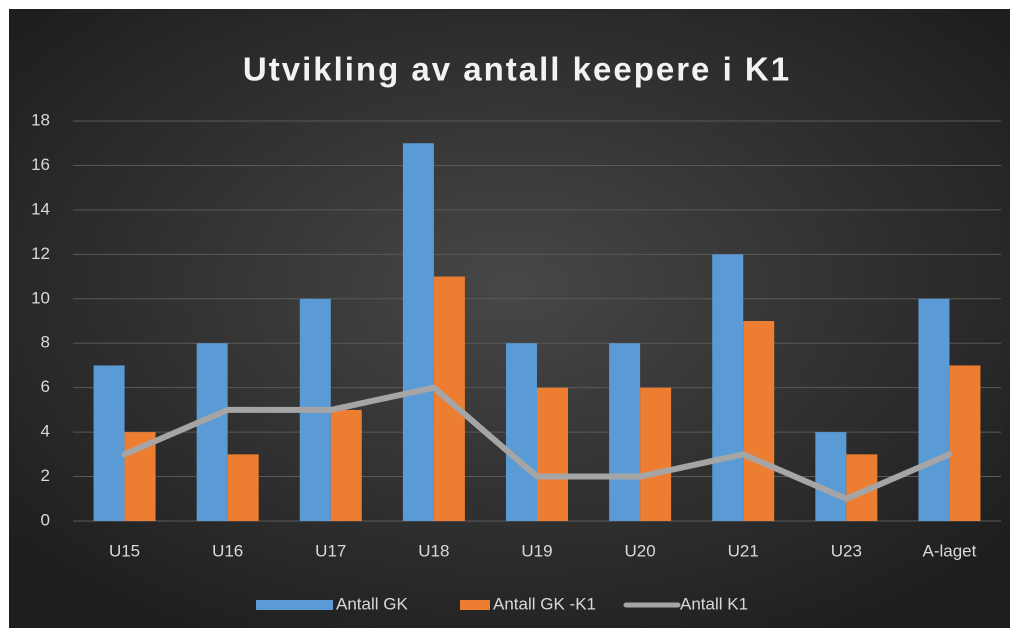  Describe the element at coordinates (743, 550) in the screenshot. I see `x-tick-label: U21` at that location.